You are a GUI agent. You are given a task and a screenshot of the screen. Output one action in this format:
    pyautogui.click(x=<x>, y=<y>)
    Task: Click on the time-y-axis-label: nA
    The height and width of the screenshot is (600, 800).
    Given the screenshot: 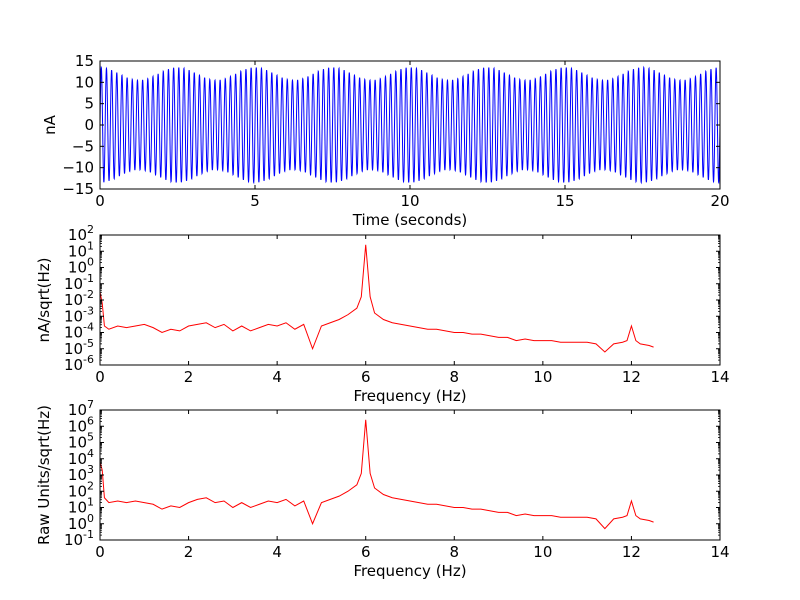 What is the action you would take?
    pyautogui.click(x=50, y=124)
    